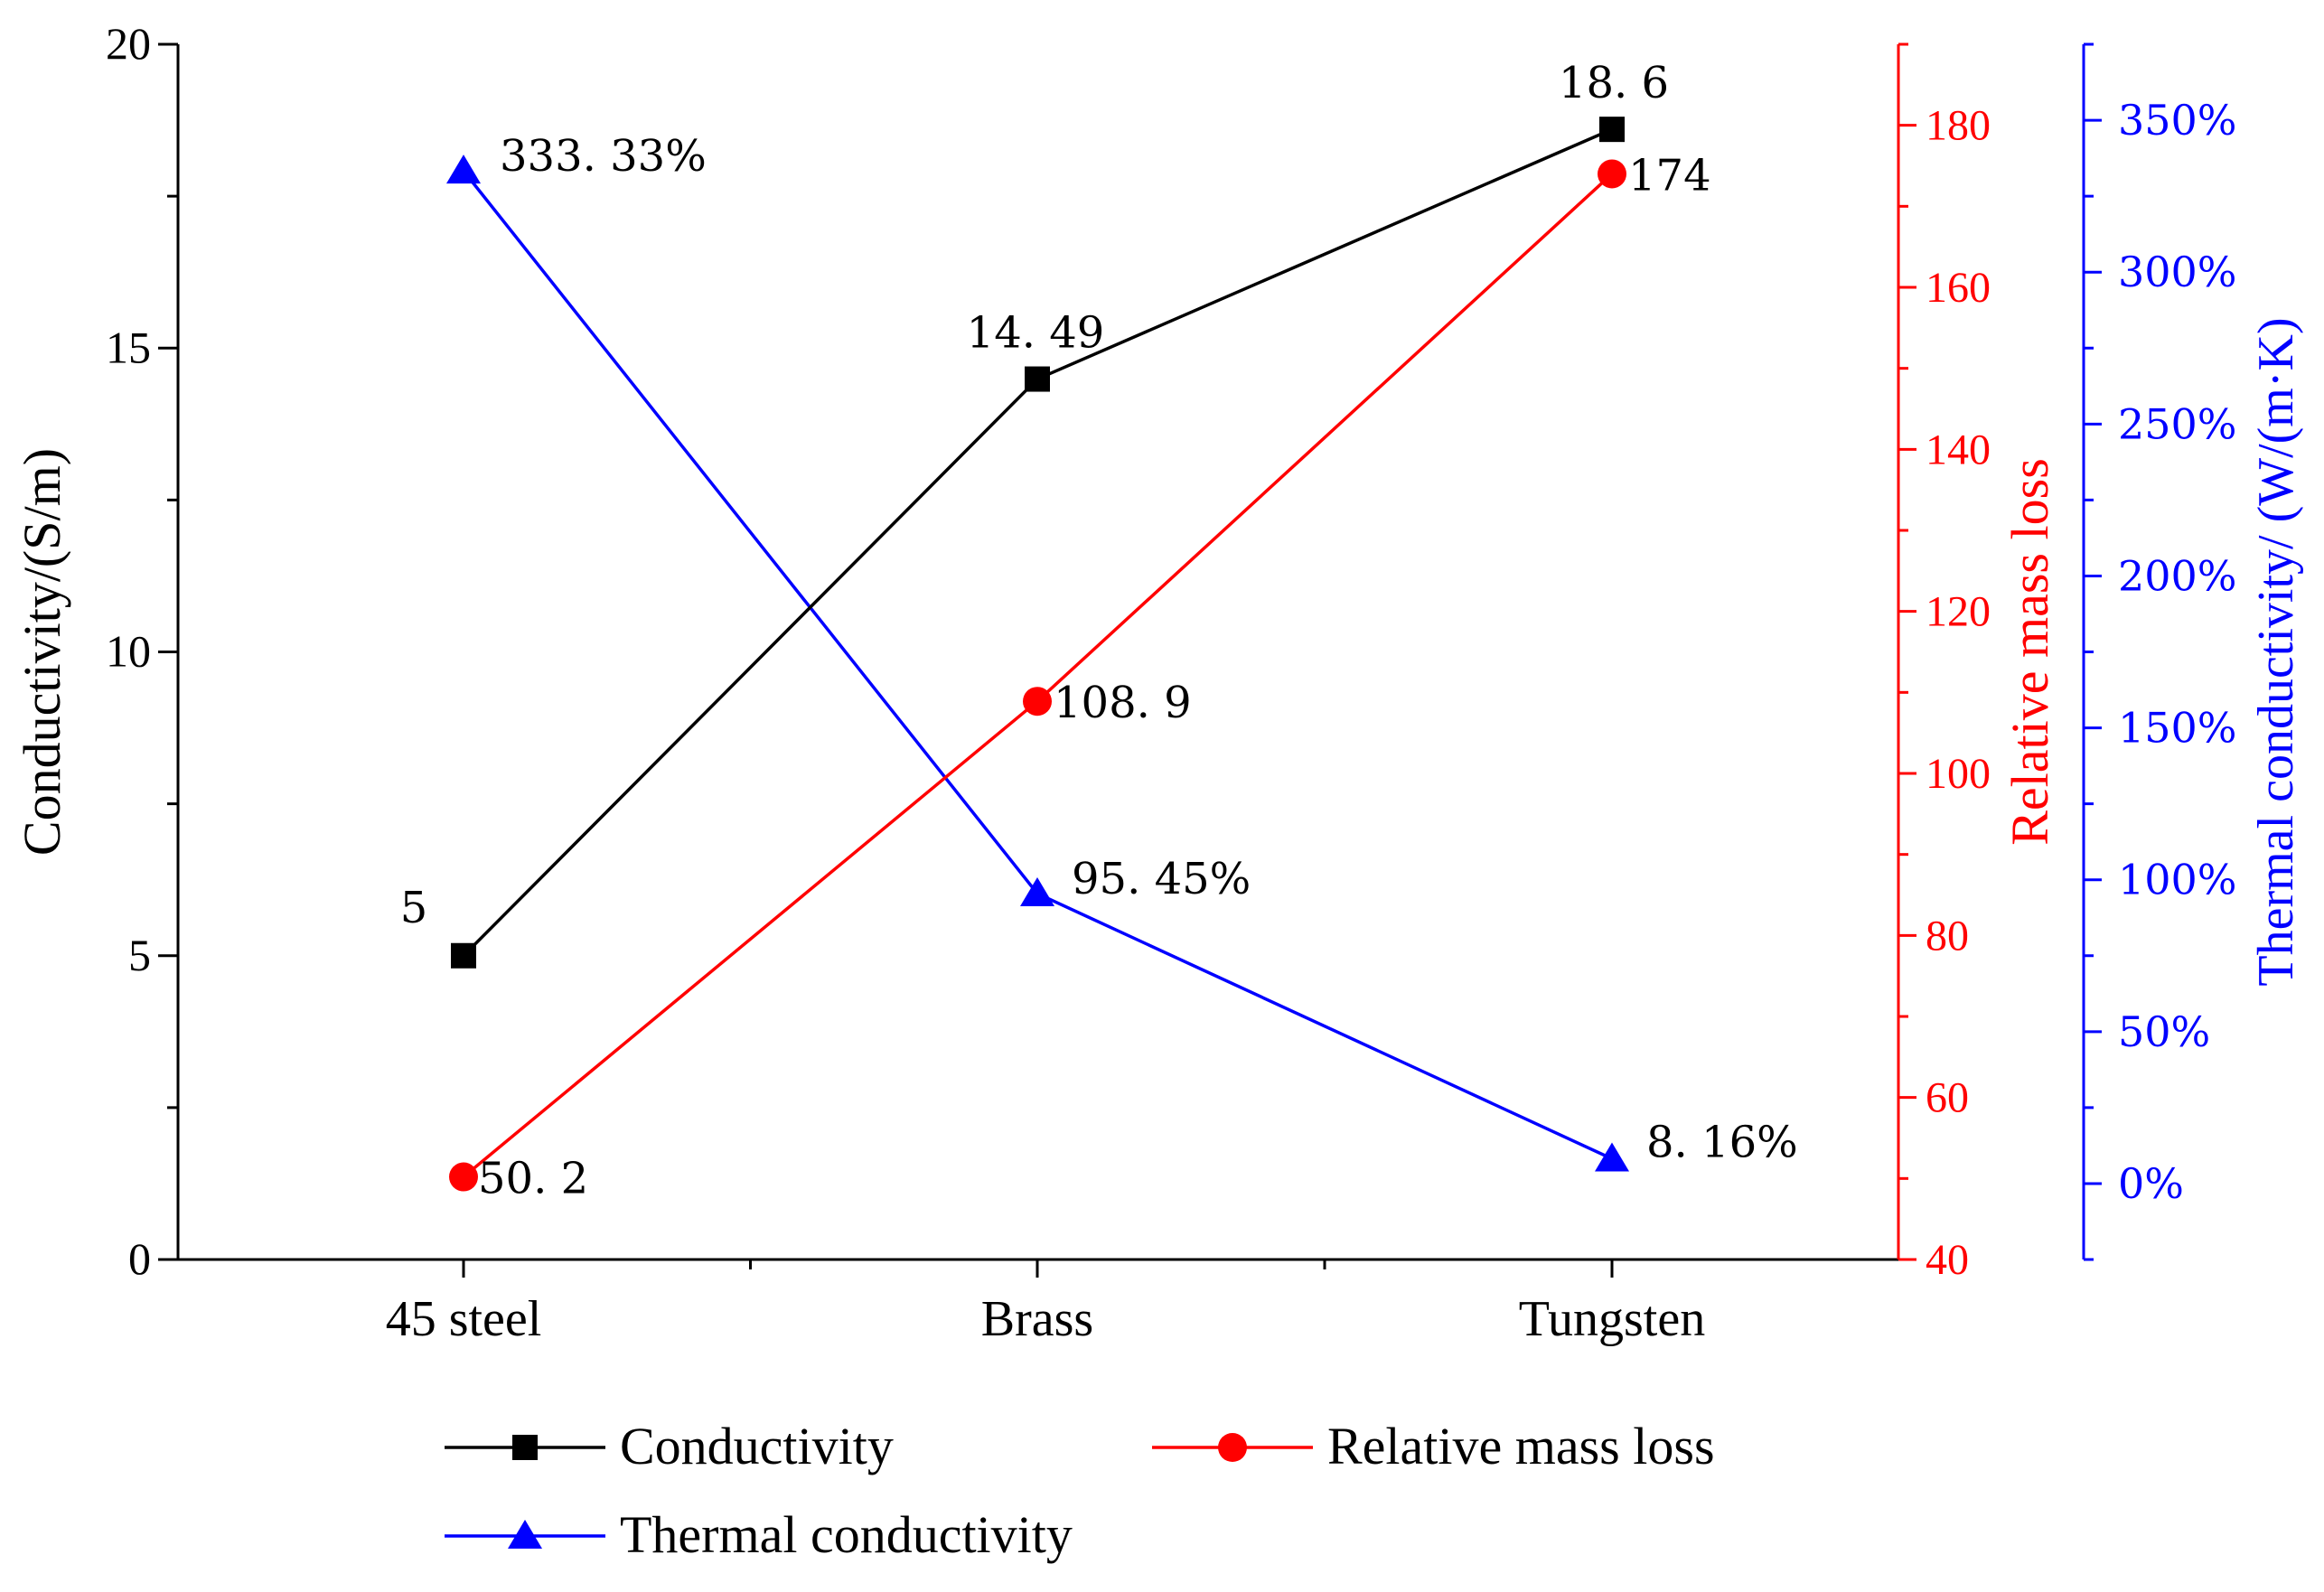  I want to click on right-axis-tick-label: 60, so click(1947, 1098).